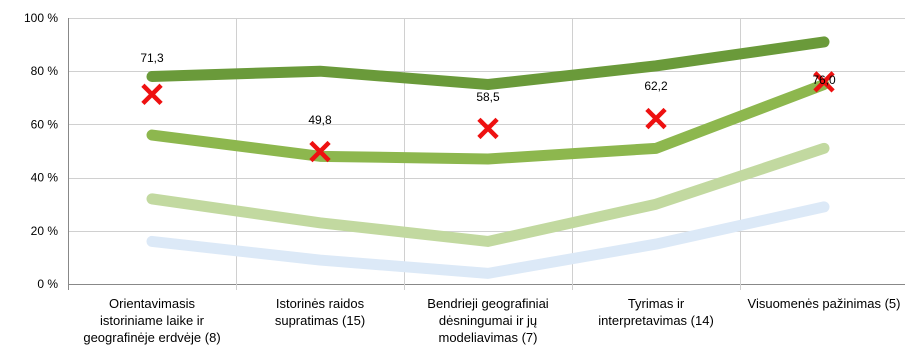  What do you see at coordinates (320, 120) in the screenshot?
I see `data-label: 49,8` at bounding box center [320, 120].